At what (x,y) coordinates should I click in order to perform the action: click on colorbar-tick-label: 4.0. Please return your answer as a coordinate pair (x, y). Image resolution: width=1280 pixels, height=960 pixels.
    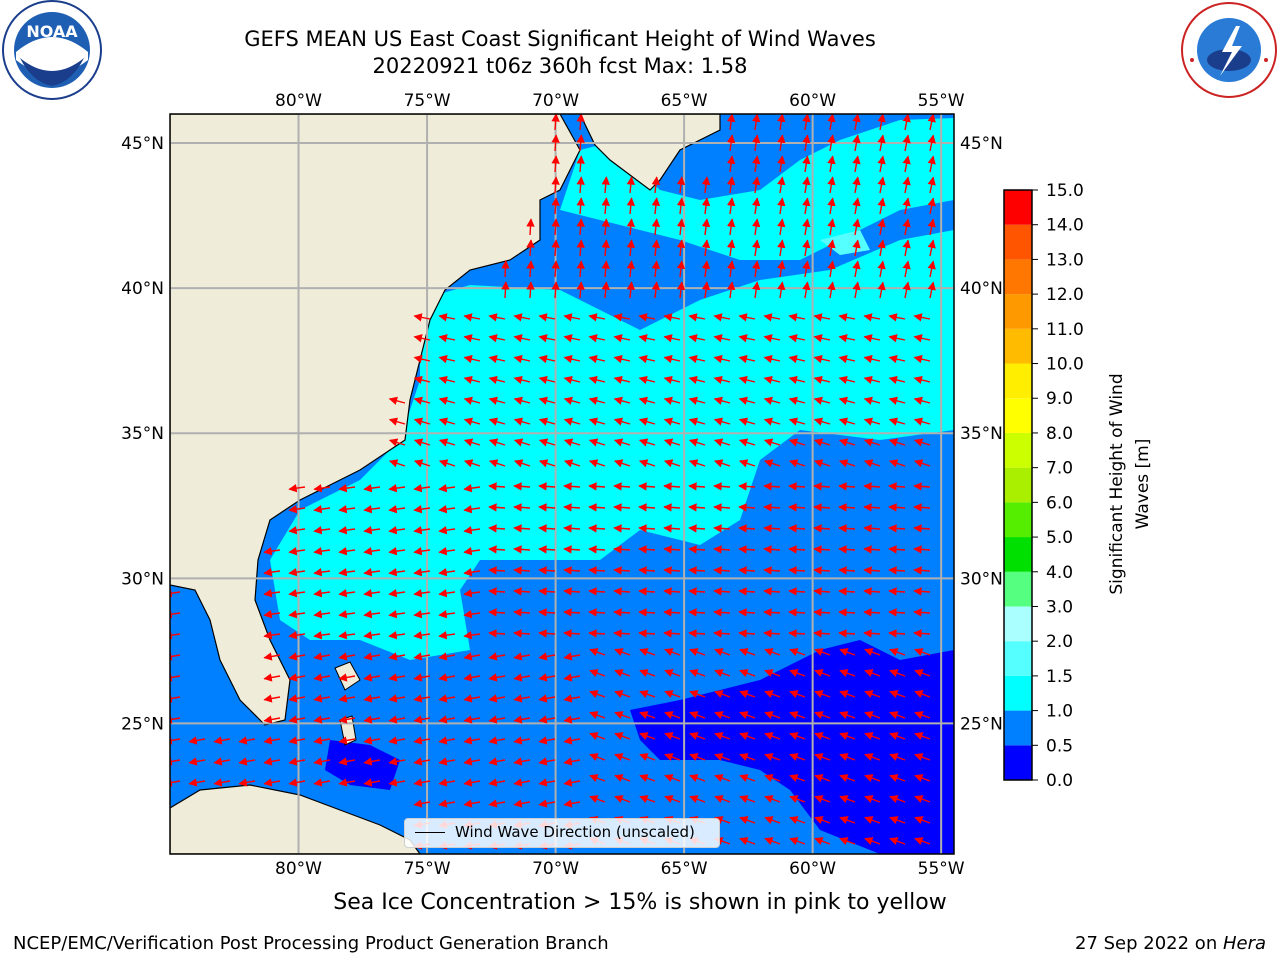
    Looking at the image, I should click on (1059, 573).